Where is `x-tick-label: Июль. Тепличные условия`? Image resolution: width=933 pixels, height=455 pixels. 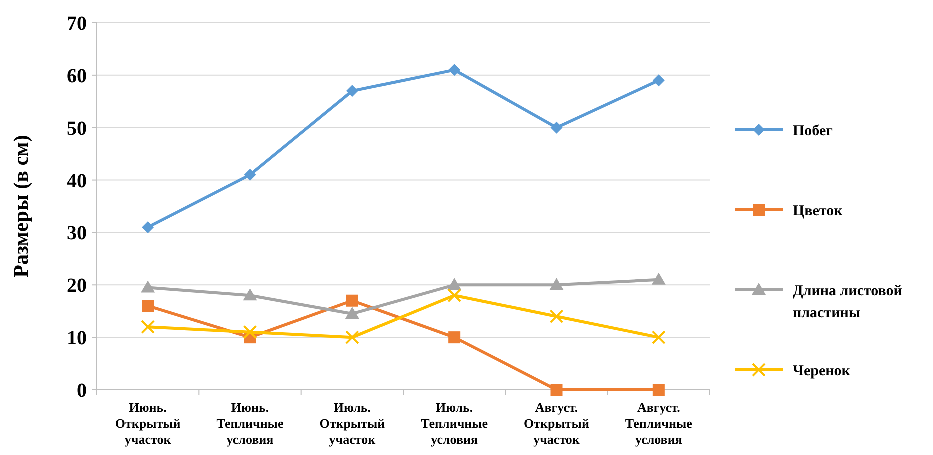
x-tick-label: Июль. Тепличные условия is located at coordinates (454, 423).